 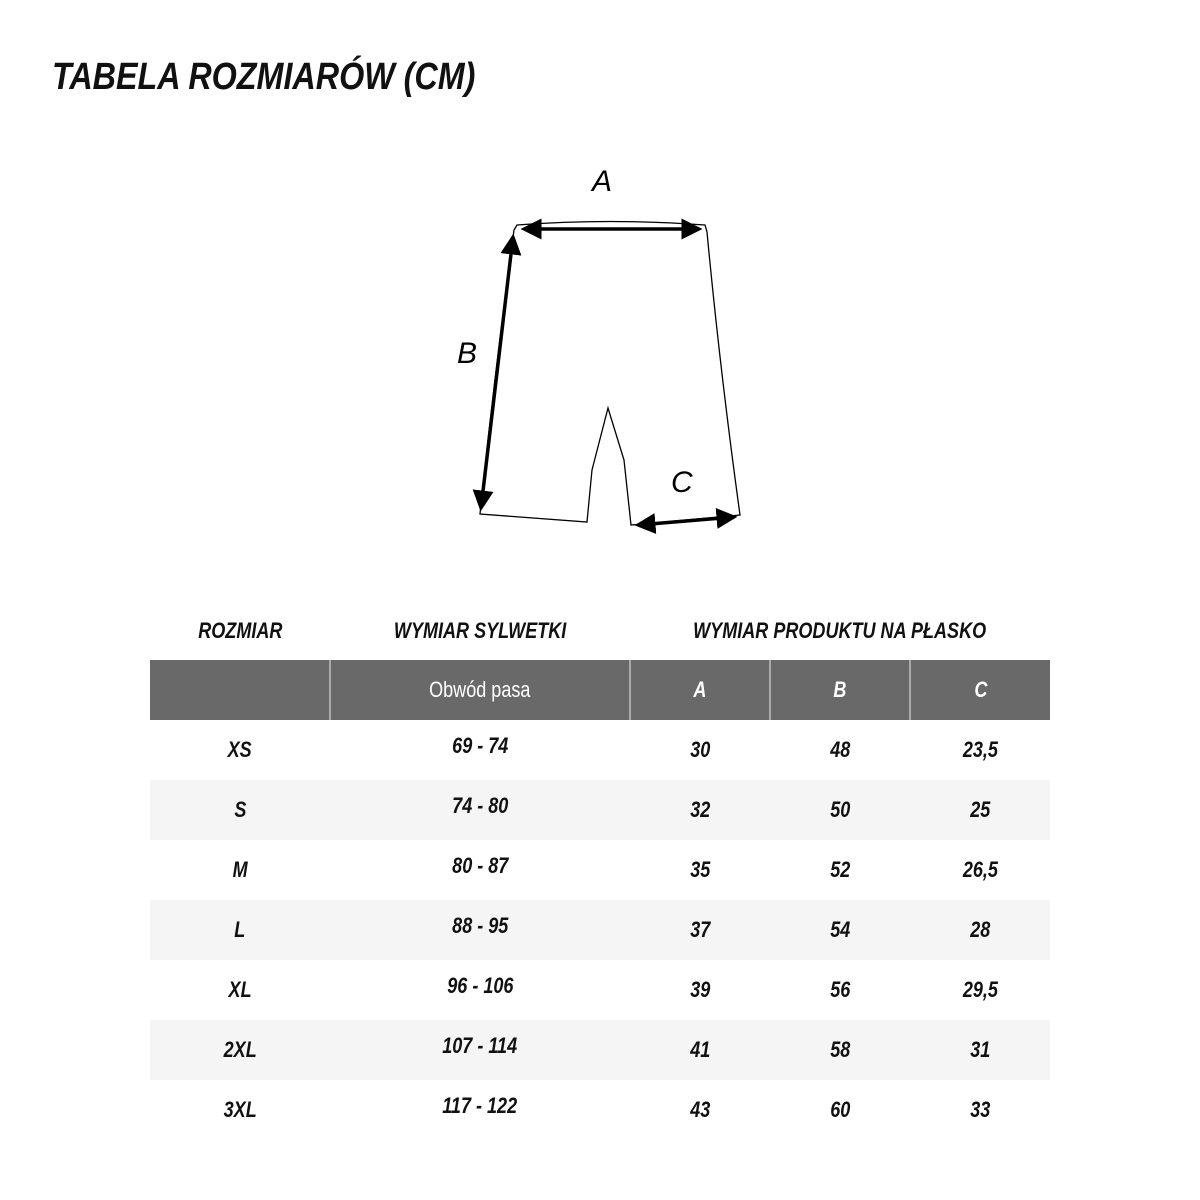 What do you see at coordinates (240, 690) in the screenshot?
I see `col-size` at bounding box center [240, 690].